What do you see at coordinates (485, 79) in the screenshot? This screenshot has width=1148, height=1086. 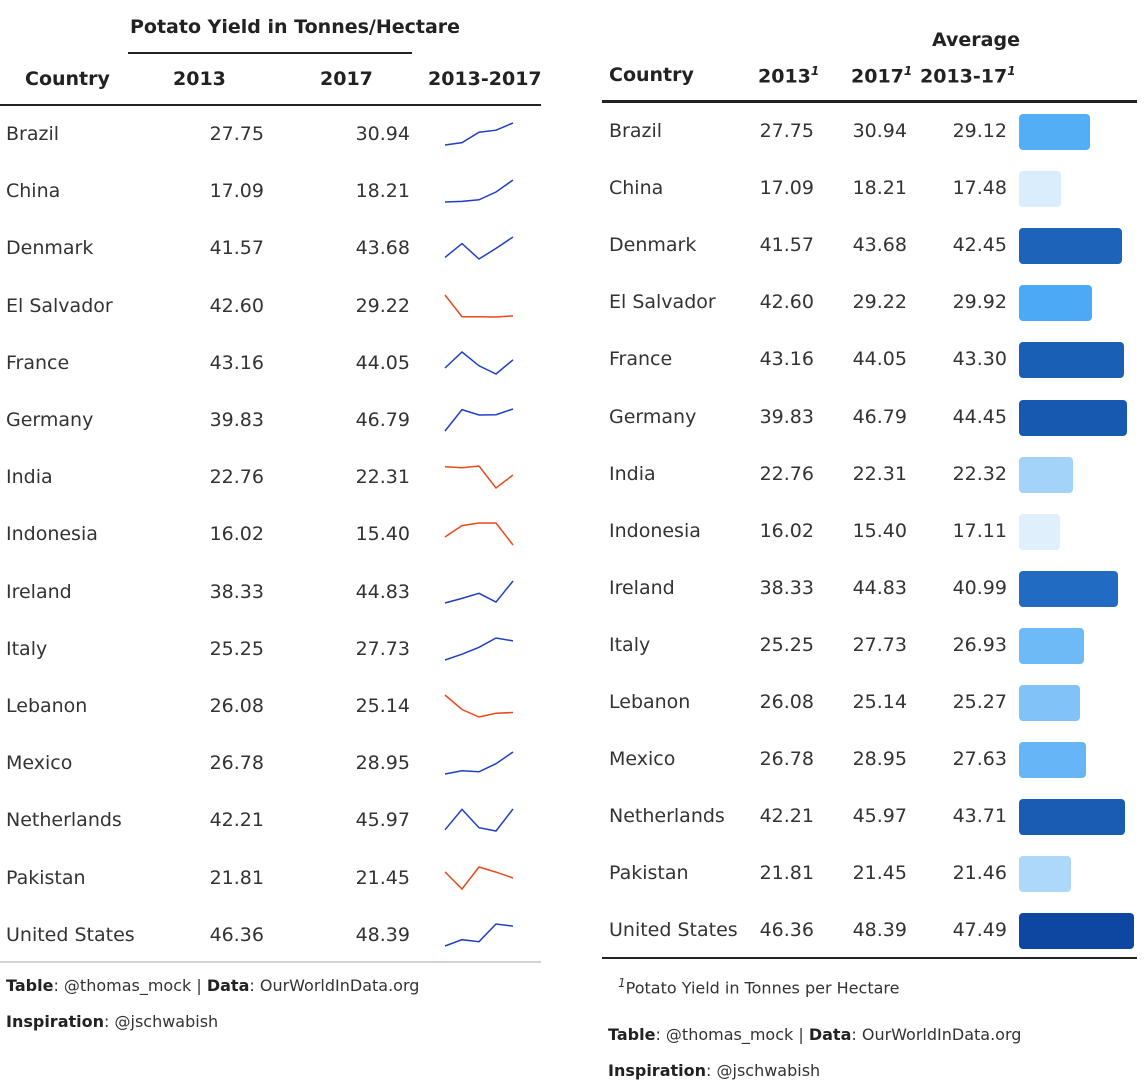 I see `col-header-trend: 2013-2017` at bounding box center [485, 79].